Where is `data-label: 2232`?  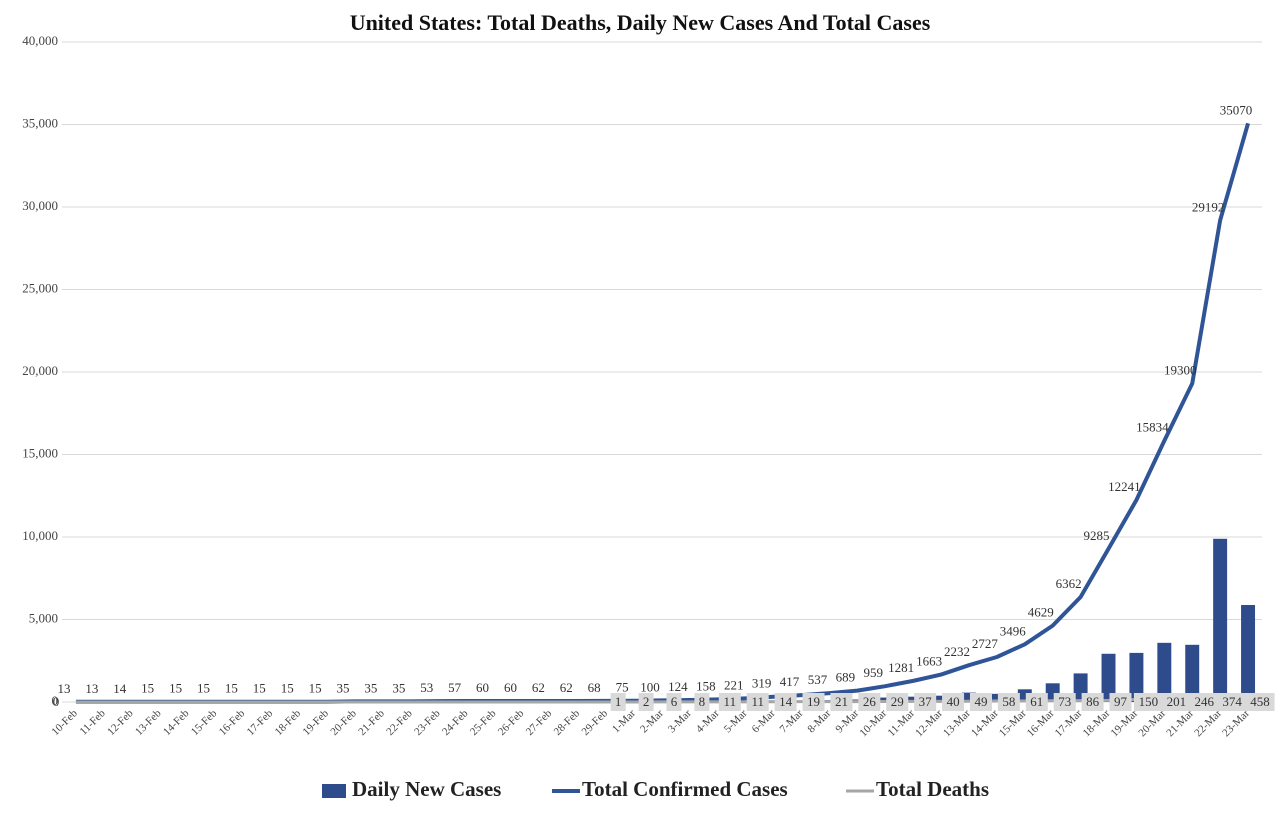
data-label: 2232 is located at coordinates (957, 651).